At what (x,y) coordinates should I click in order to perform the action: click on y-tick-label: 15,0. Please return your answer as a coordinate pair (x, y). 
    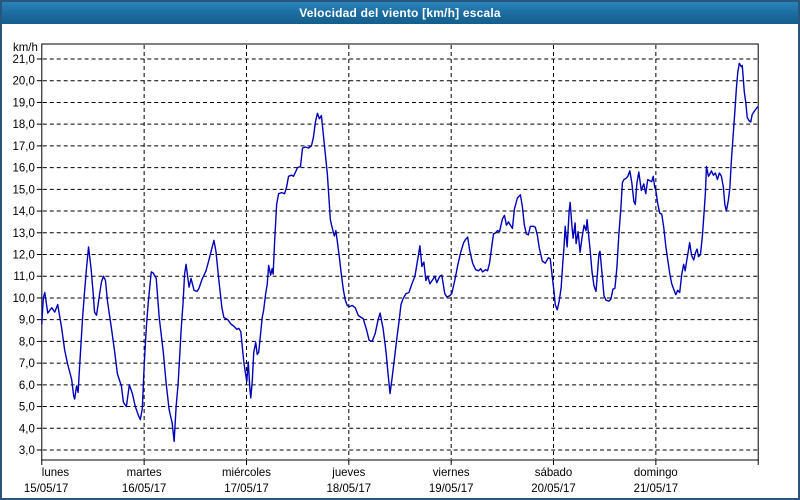
    Looking at the image, I should click on (24, 190).